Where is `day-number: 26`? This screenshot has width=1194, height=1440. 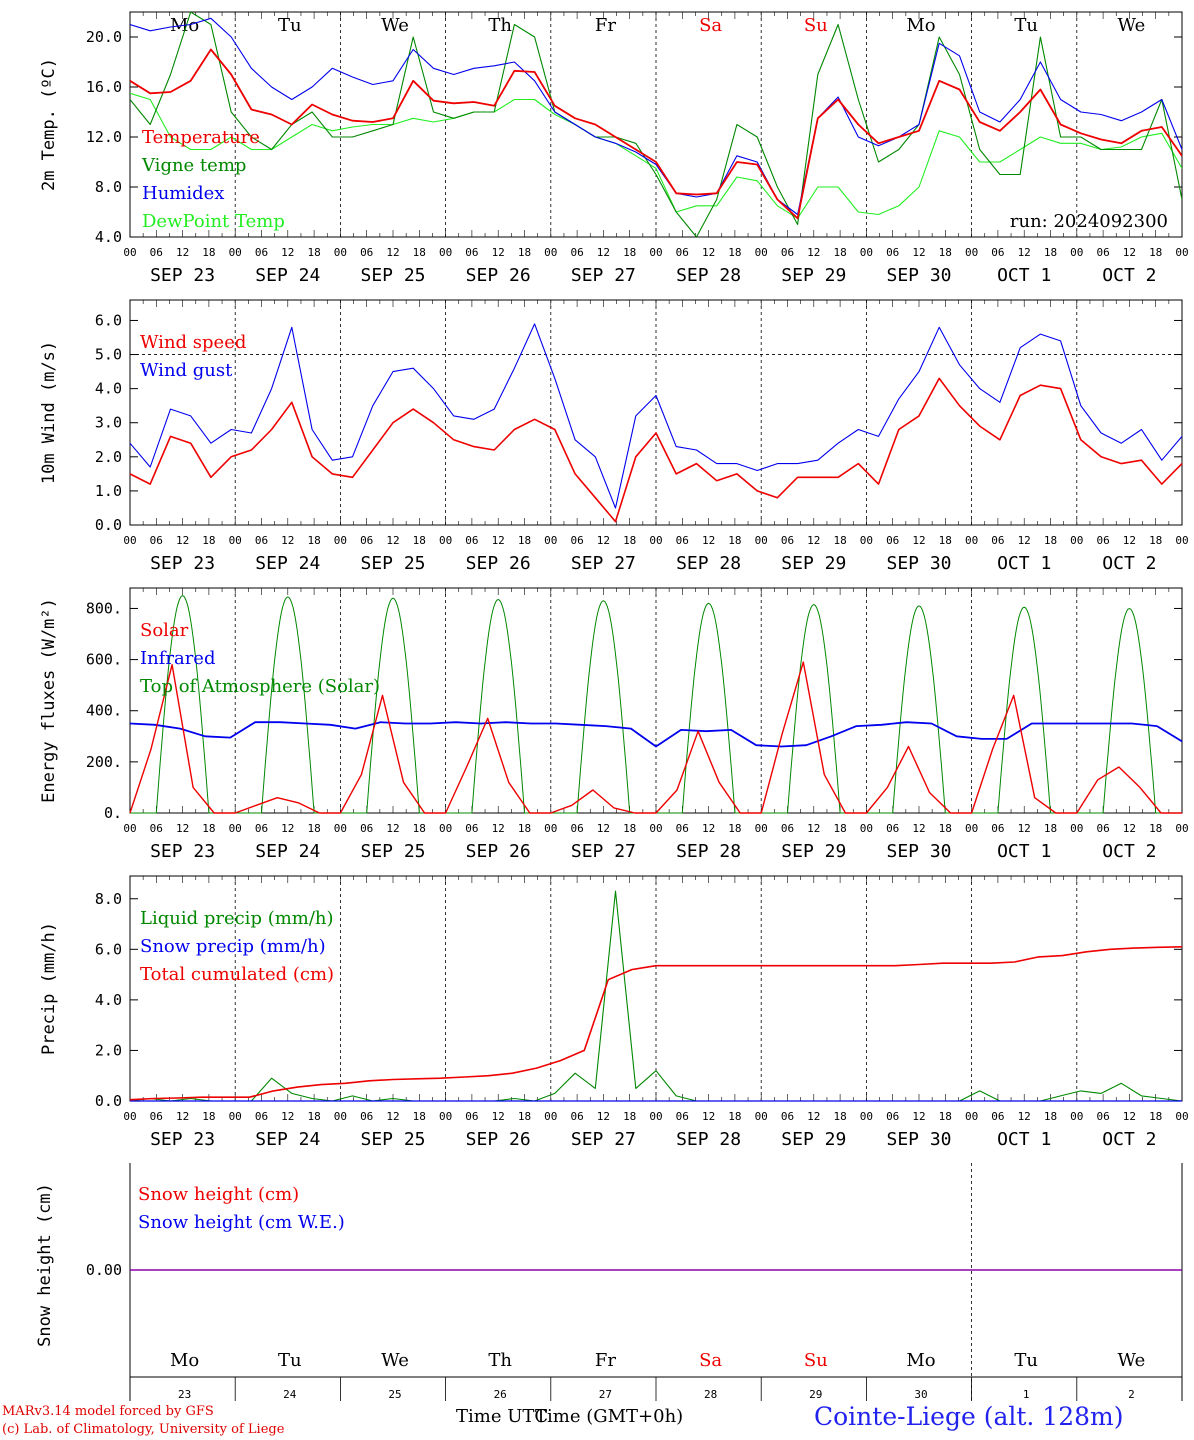 day-number: 26 is located at coordinates (500, 1394).